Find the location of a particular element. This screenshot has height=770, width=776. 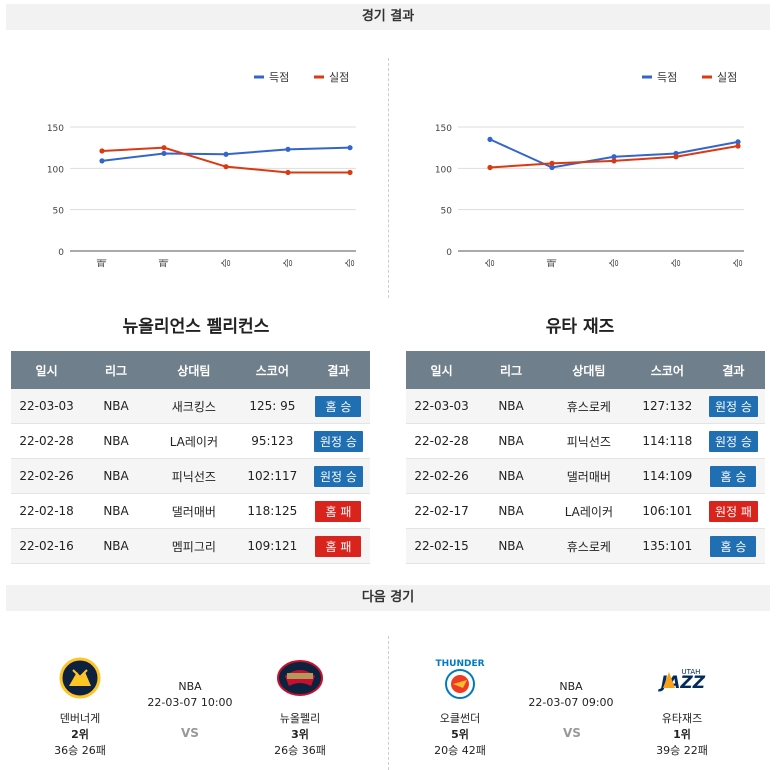

team-title-right: 유타 재즈 is located at coordinates (580, 327).